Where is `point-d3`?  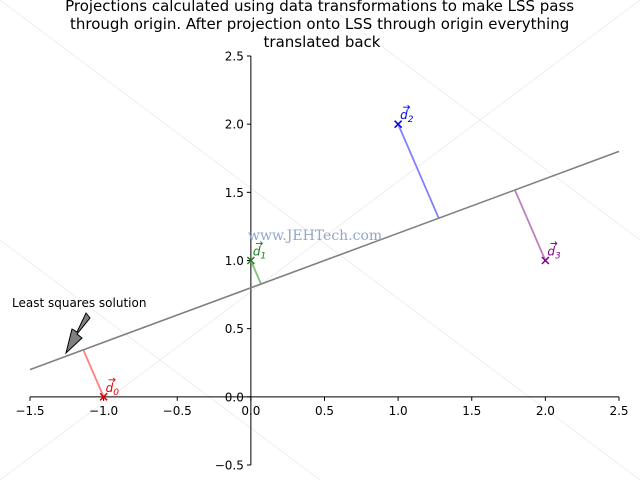
point-d3 is located at coordinates (545, 260).